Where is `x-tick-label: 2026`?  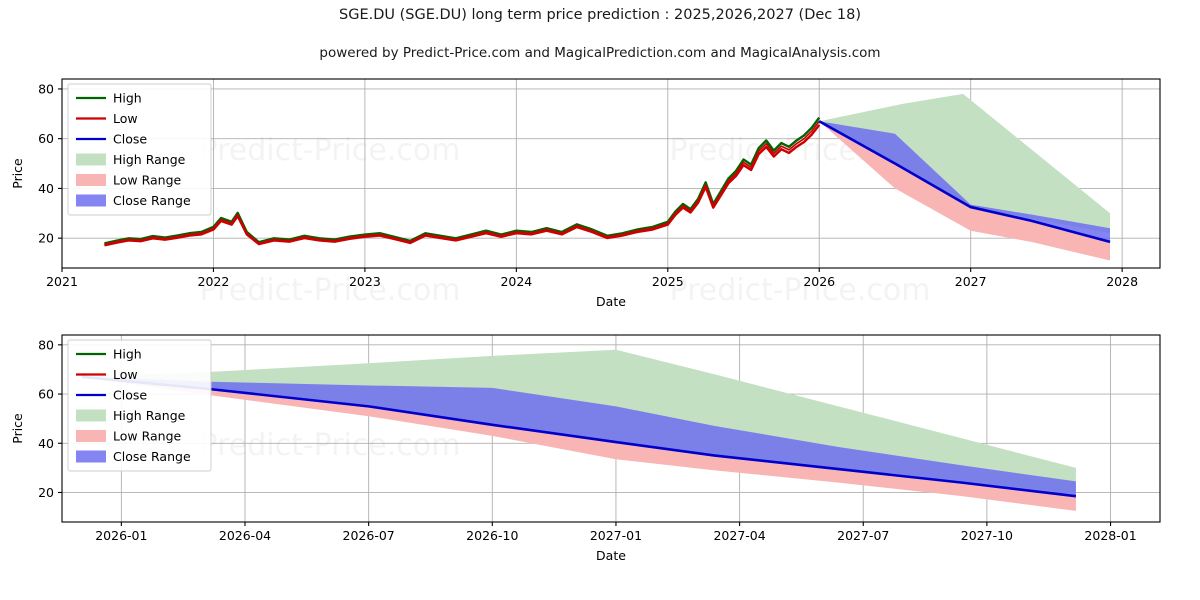
x-tick-label: 2026 is located at coordinates (819, 281).